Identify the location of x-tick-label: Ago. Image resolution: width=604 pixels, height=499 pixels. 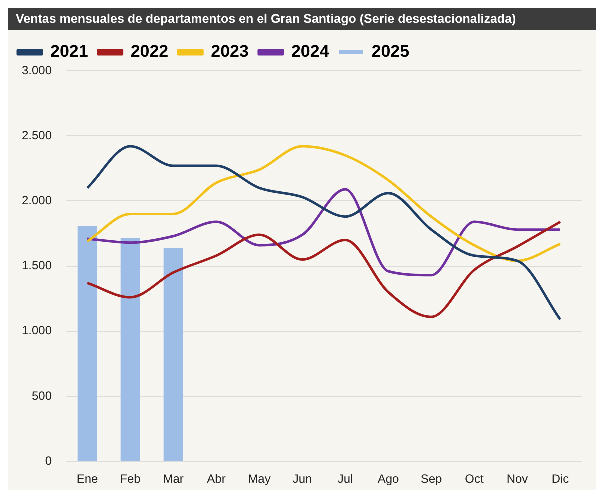
(389, 479).